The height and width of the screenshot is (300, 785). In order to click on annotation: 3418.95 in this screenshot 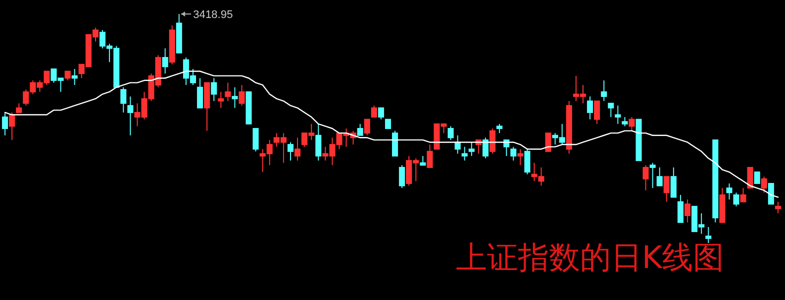, I will do `click(213, 15)`.